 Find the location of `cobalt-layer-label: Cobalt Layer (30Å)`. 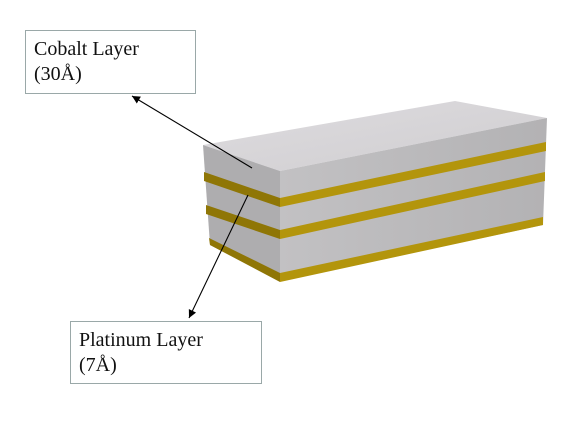

cobalt-layer-label: Cobalt Layer (30Å) is located at coordinates (110, 62).